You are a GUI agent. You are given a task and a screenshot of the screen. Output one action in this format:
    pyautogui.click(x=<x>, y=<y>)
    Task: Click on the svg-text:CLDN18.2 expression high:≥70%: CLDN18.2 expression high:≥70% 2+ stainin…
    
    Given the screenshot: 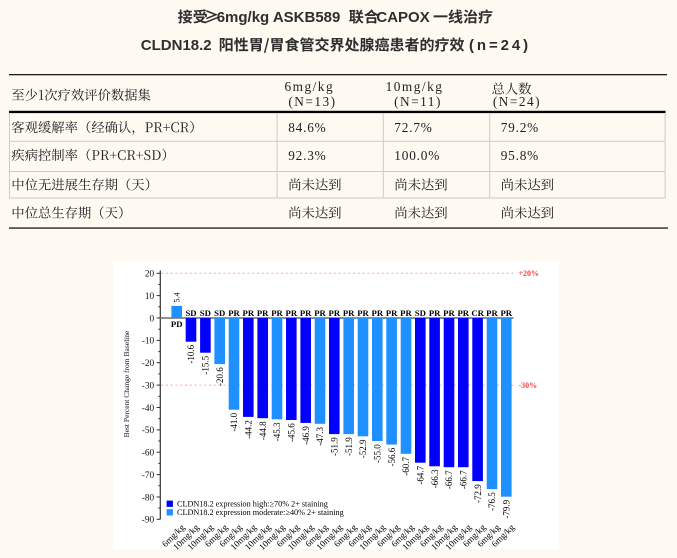 What is the action you would take?
    pyautogui.click(x=252, y=504)
    